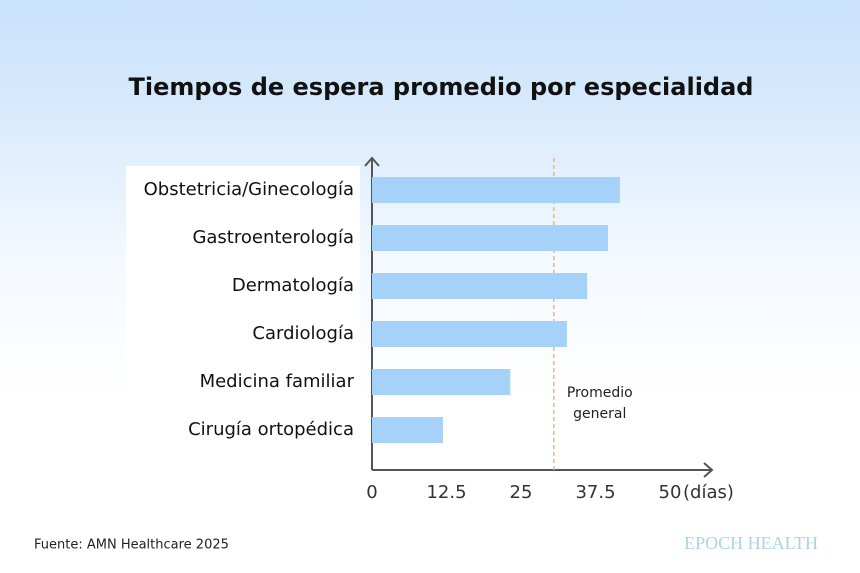  Describe the element at coordinates (303, 333) in the screenshot. I see `y-tick-label: Cardiología` at that location.